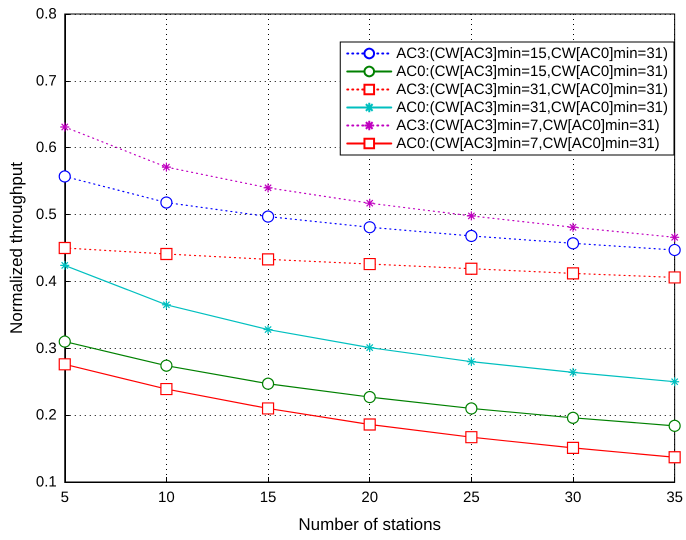 The height and width of the screenshot is (540, 686). What do you see at coordinates (528, 125) in the screenshot?
I see `legend-label: AC3:(CW[AC3]min=7,CW[AC0]min=31)` at bounding box center [528, 125].